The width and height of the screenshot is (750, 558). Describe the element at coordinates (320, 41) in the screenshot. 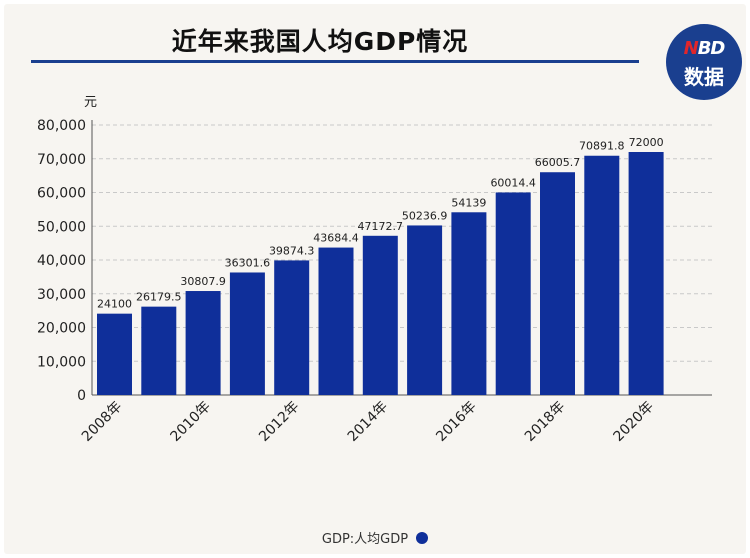

I see `chart-title: 近年来我国人均GDP情况` at that location.